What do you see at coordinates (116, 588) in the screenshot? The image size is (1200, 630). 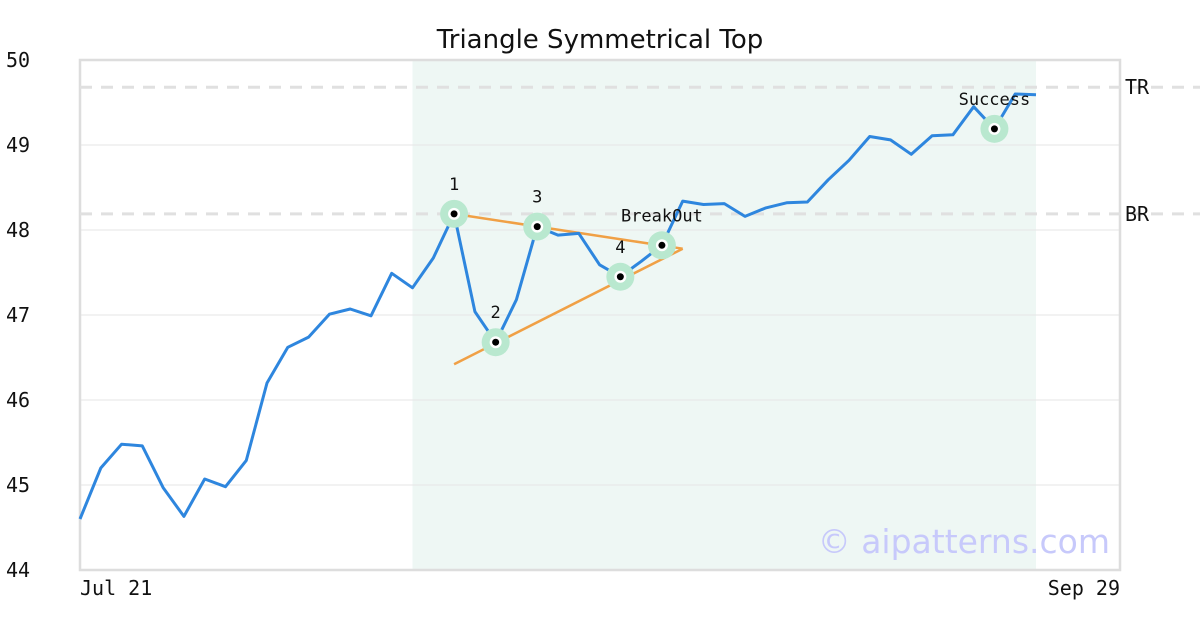 I see `x-tick-label: Jul 21` at bounding box center [116, 588].